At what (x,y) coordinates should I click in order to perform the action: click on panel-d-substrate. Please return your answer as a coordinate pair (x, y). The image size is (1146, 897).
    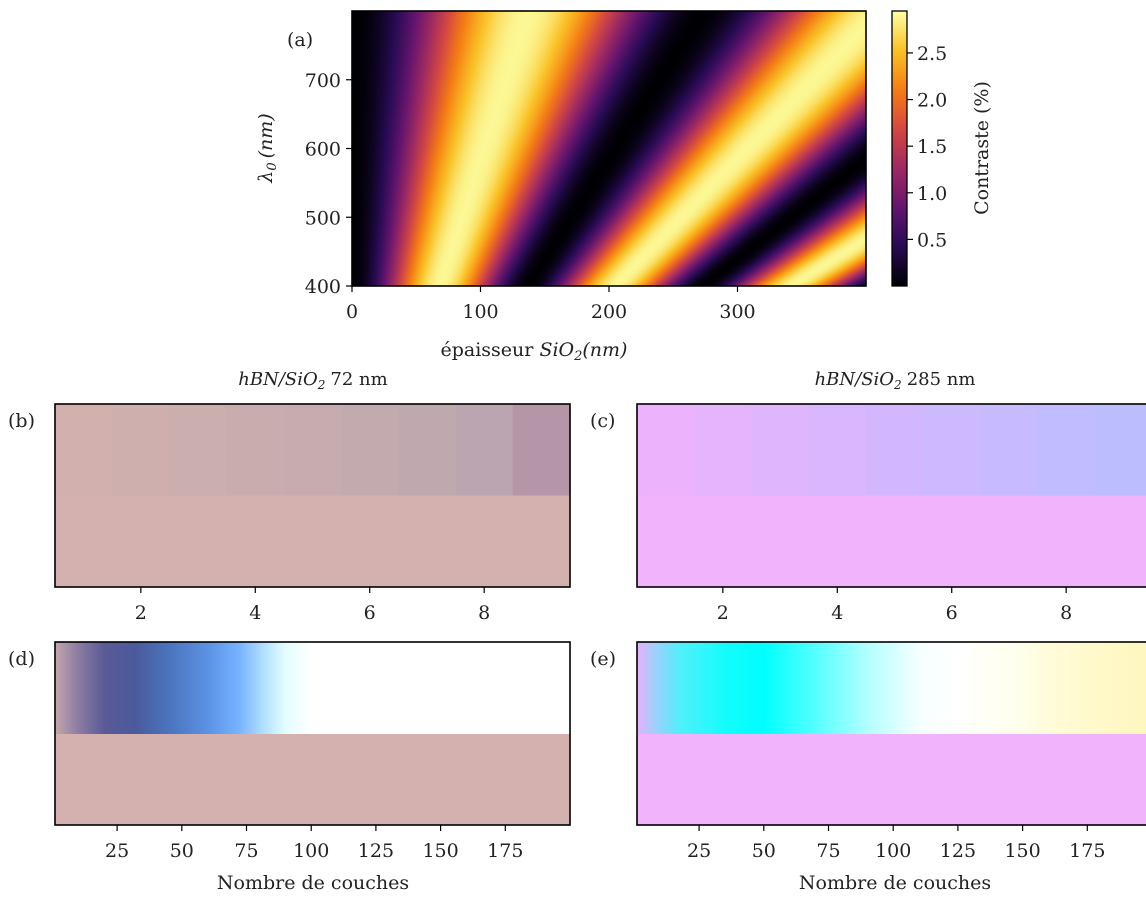
    Looking at the image, I should click on (312, 779).